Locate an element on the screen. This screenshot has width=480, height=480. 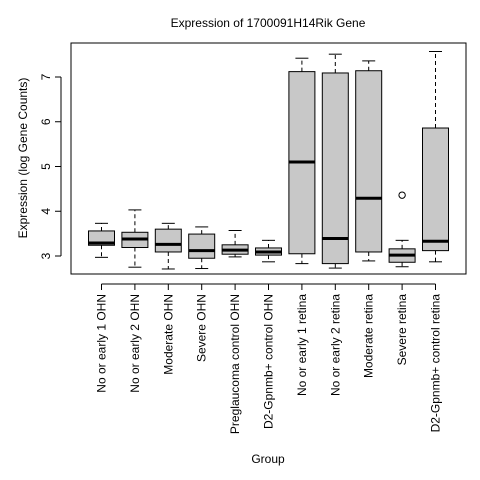
x-tick-label: Moderate OHN is located at coordinates (168, 334).